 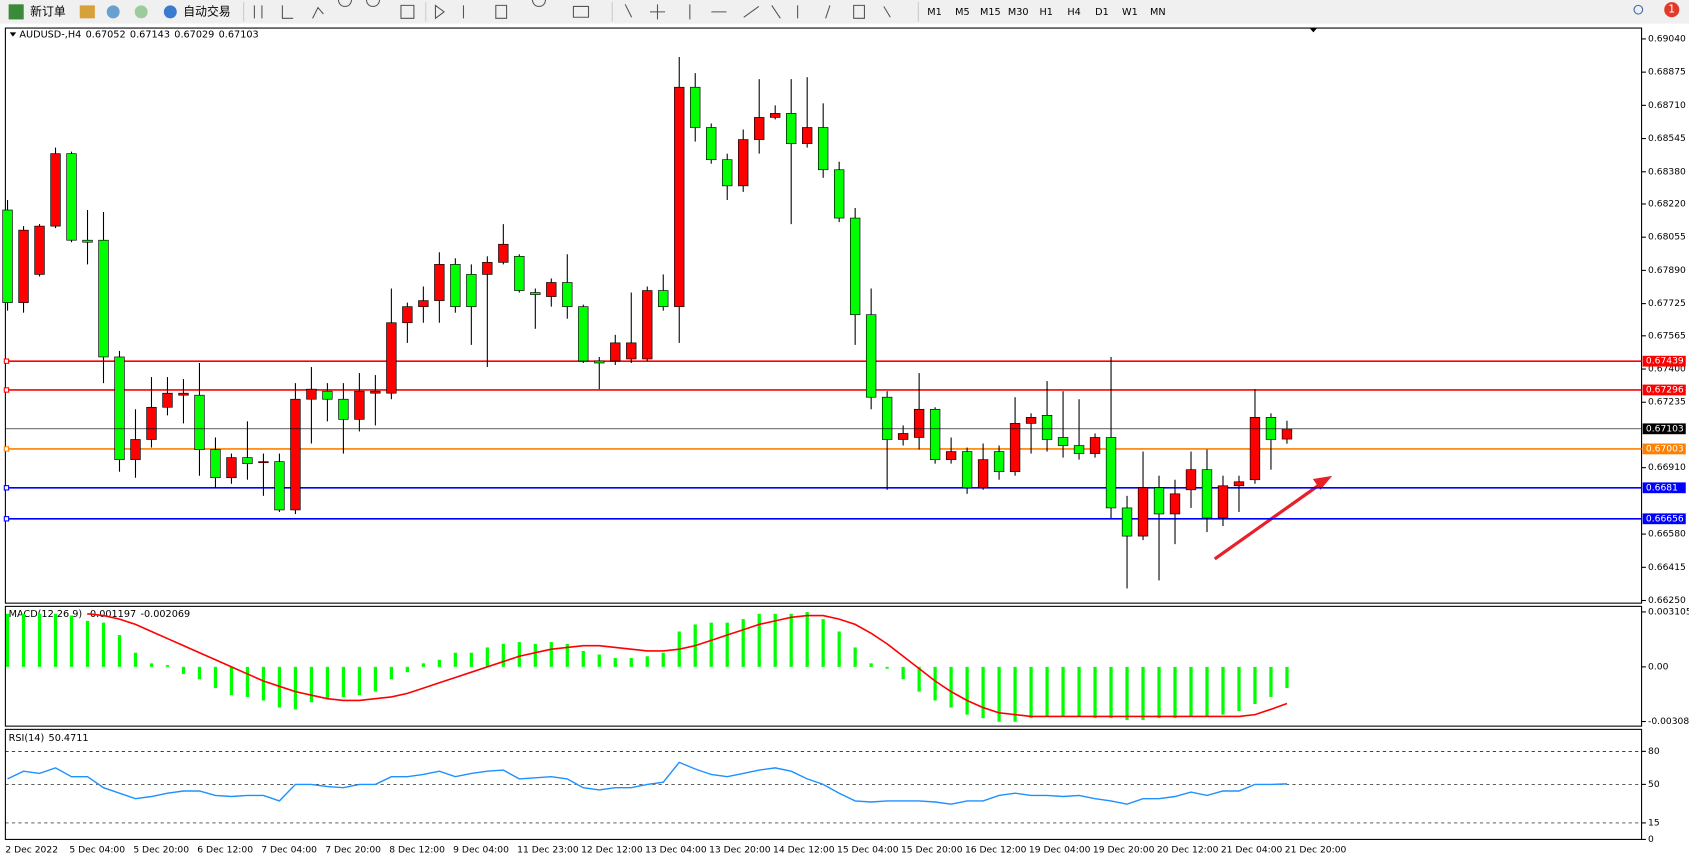 I want to click on timeframe-button: H1, so click(x=1045, y=12).